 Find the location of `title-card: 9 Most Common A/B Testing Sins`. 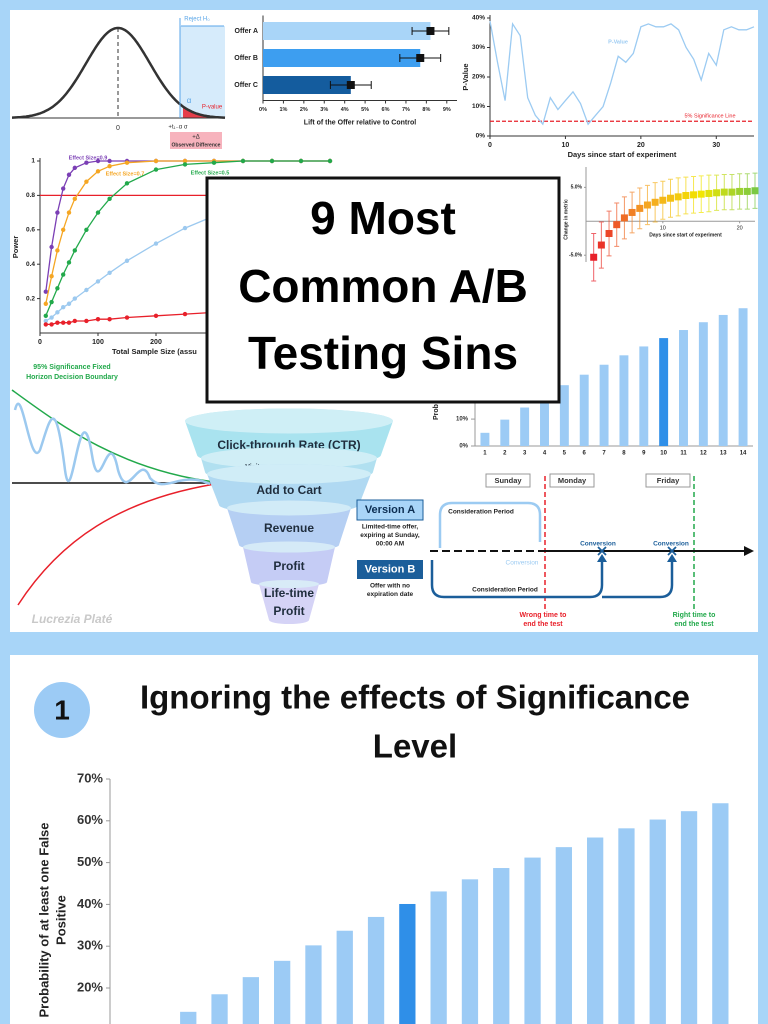

title-card: 9 Most Common A/B Testing Sins is located at coordinates (383, 290).